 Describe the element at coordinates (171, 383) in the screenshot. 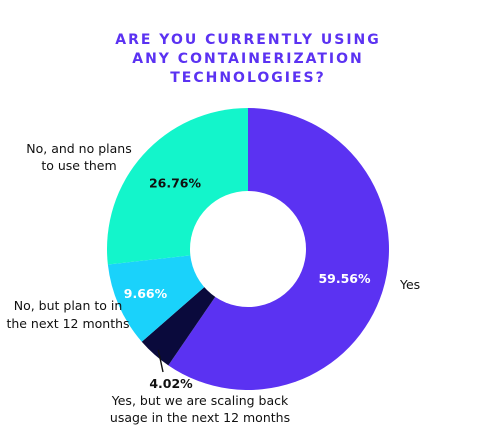

I see `value-label-2: 4.02%` at that location.